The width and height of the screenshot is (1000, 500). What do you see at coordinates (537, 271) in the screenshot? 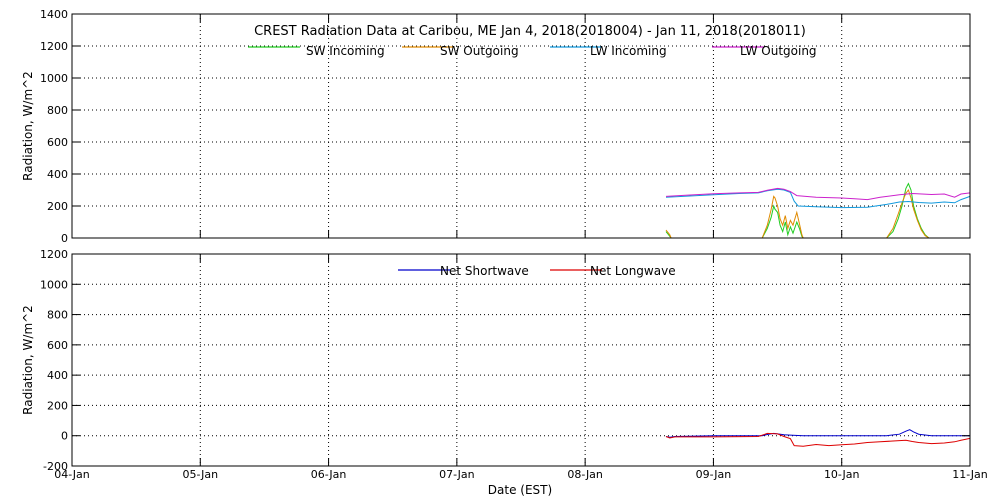
I see `bottom-panel-legend: Net Shortwave Net Longwave` at bounding box center [537, 271].